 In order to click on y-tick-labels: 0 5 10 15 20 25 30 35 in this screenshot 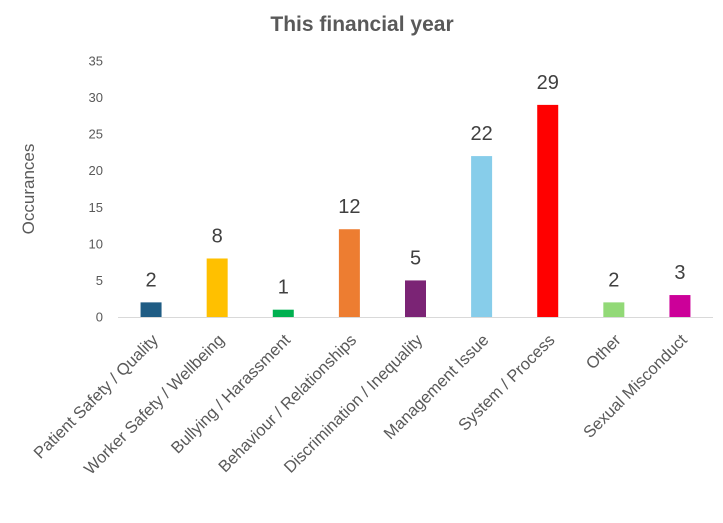, I will do `click(96, 189)`.